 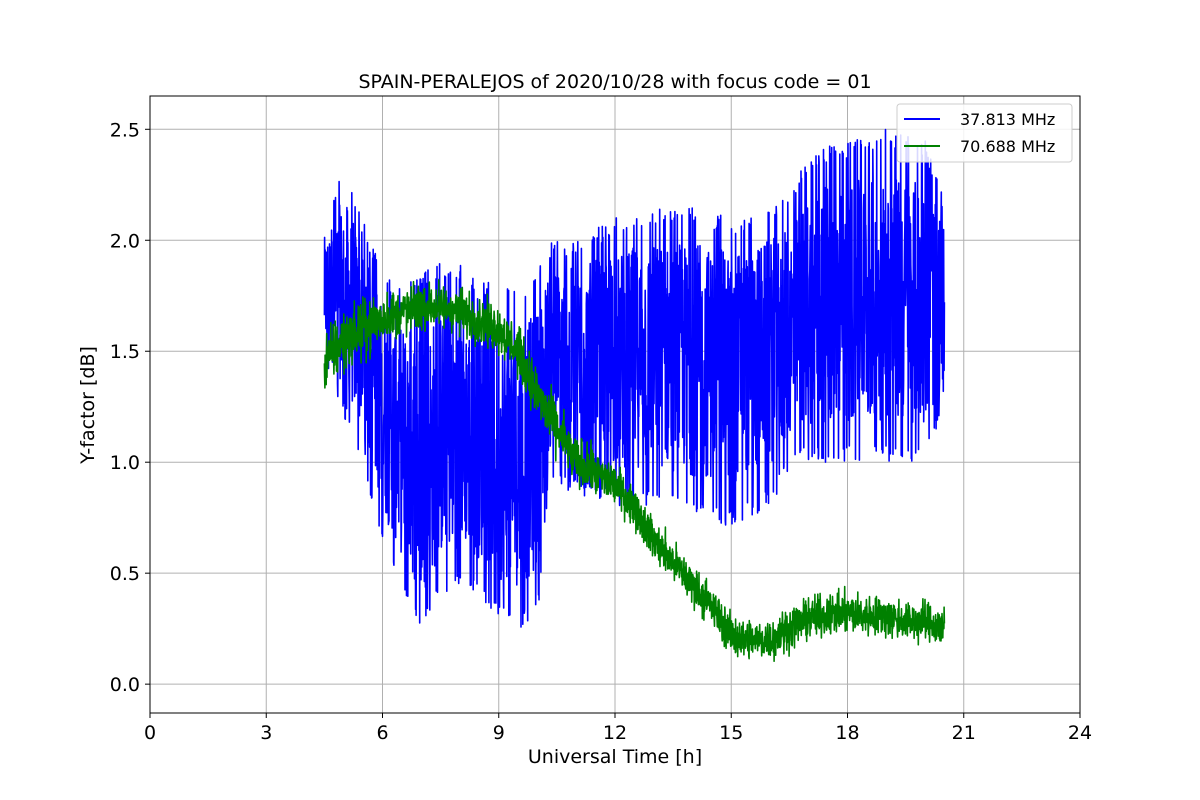 I want to click on x-tick-label: 18, so click(x=847, y=733).